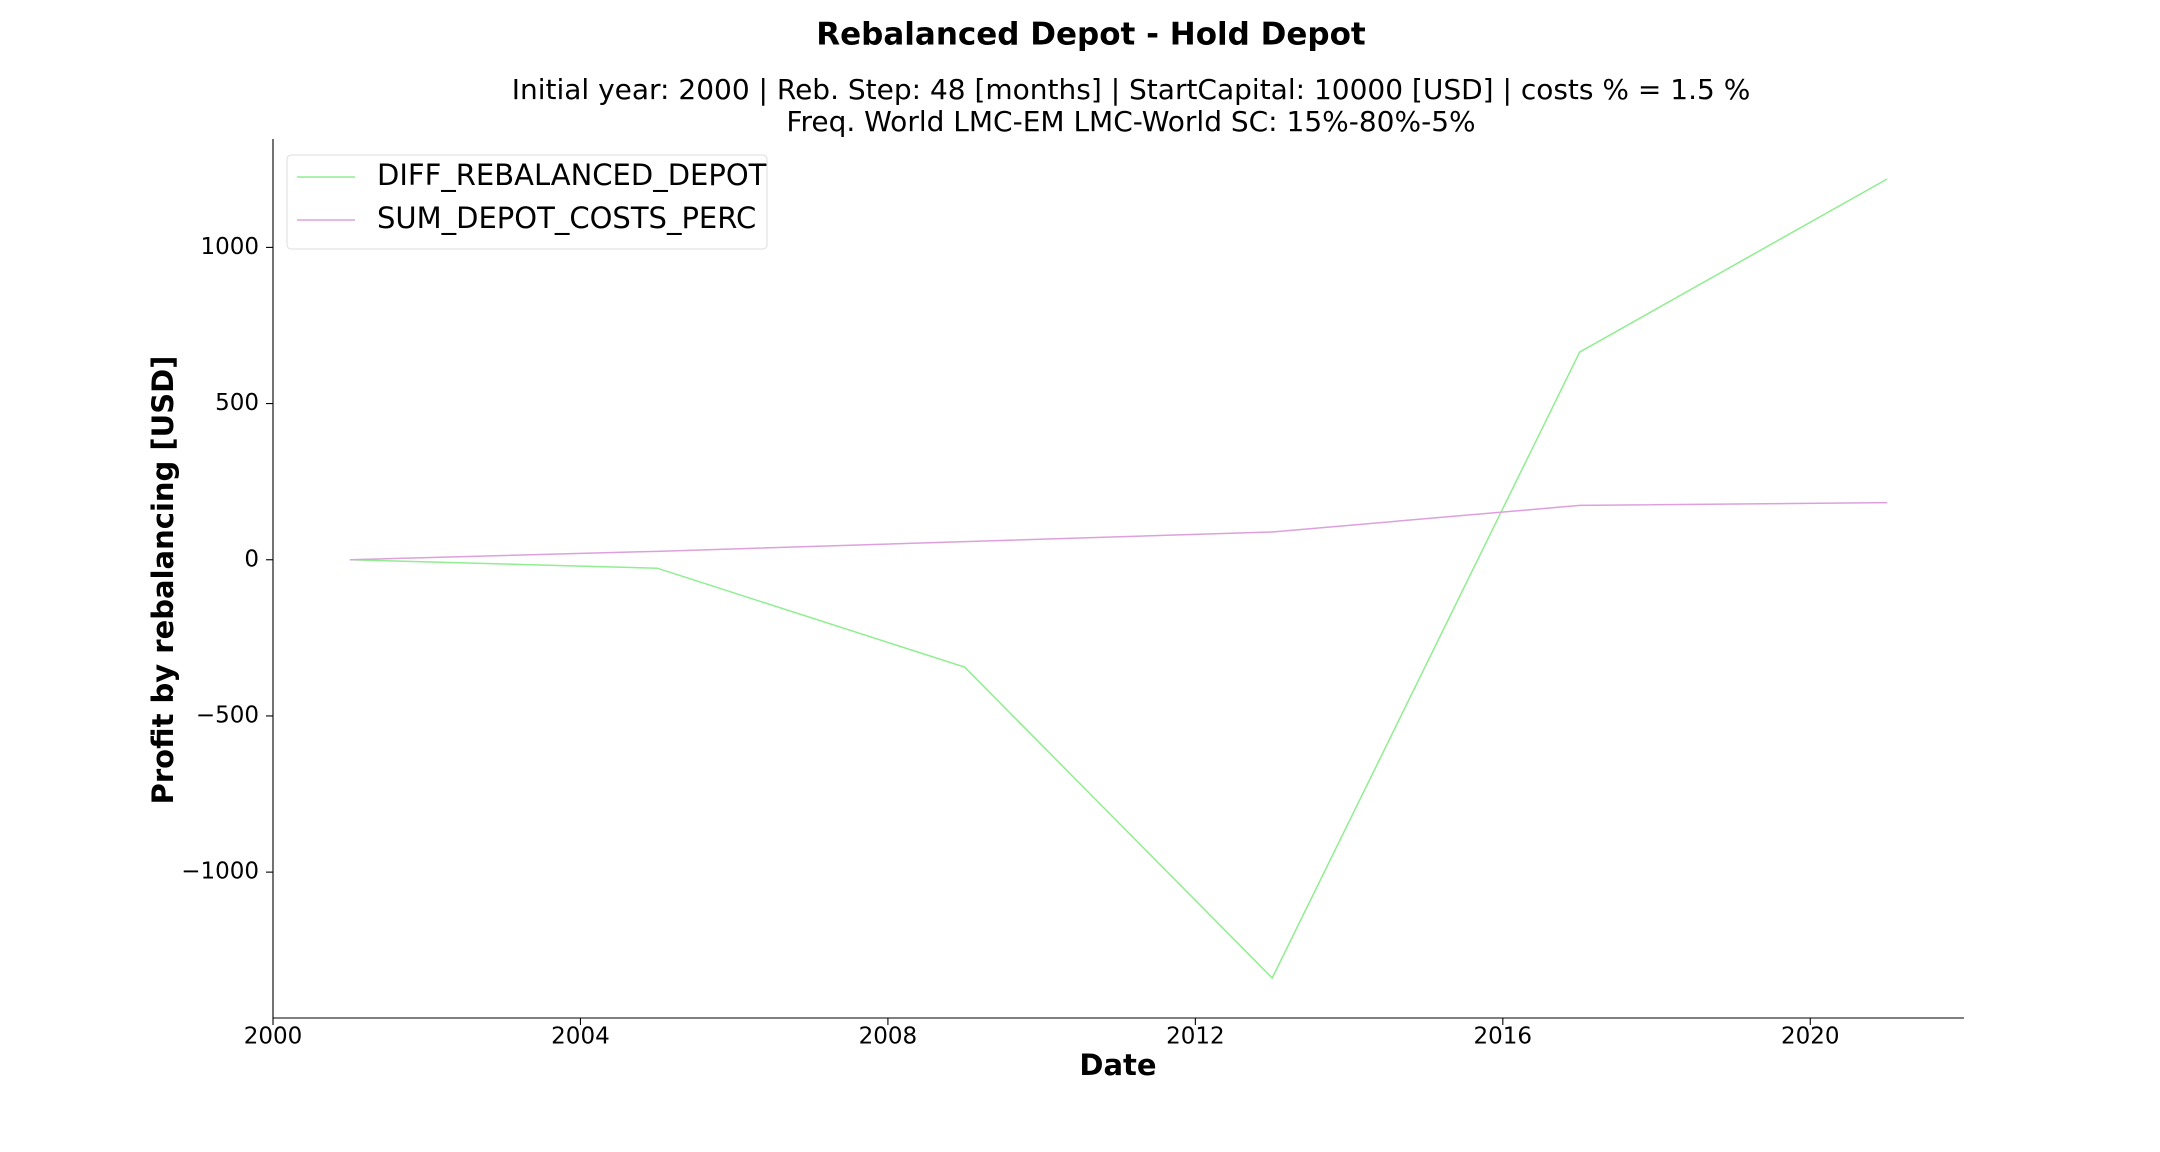 This screenshot has height=1152, width=2160. Describe the element at coordinates (1503, 1037) in the screenshot. I see `x-tick-label: 2016` at that location.